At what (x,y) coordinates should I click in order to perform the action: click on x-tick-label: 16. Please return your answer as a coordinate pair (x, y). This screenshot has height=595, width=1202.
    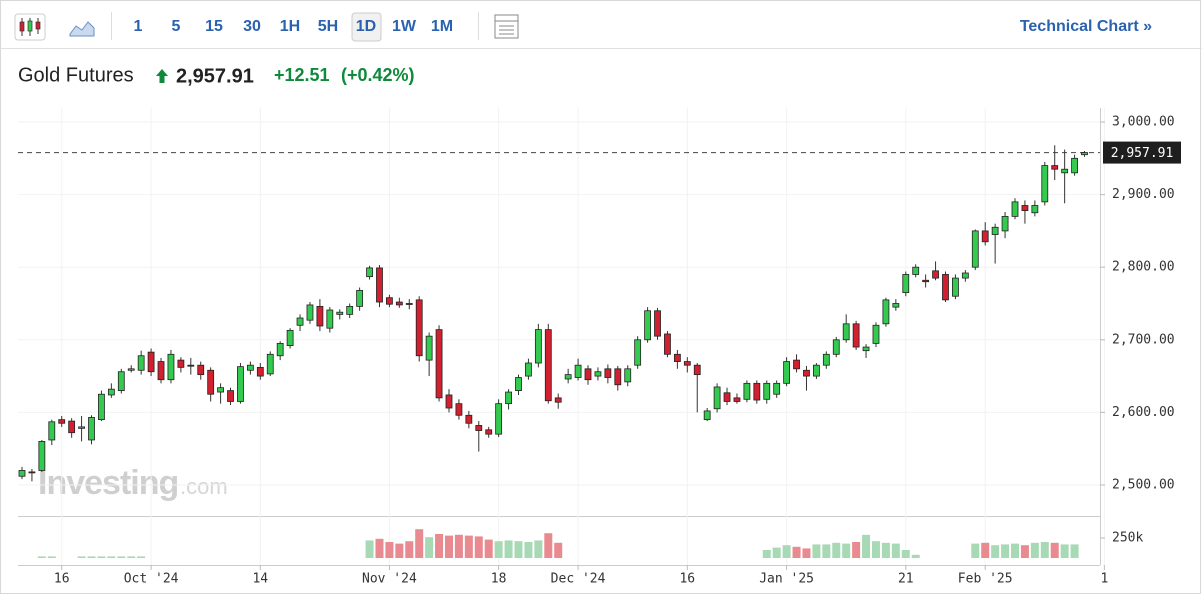
    Looking at the image, I should click on (687, 579).